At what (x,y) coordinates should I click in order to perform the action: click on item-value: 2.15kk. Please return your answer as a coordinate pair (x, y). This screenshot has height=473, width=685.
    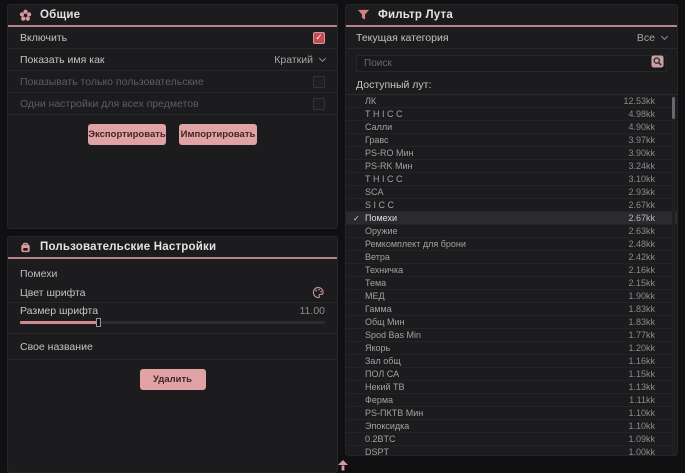
    Looking at the image, I should click on (641, 283).